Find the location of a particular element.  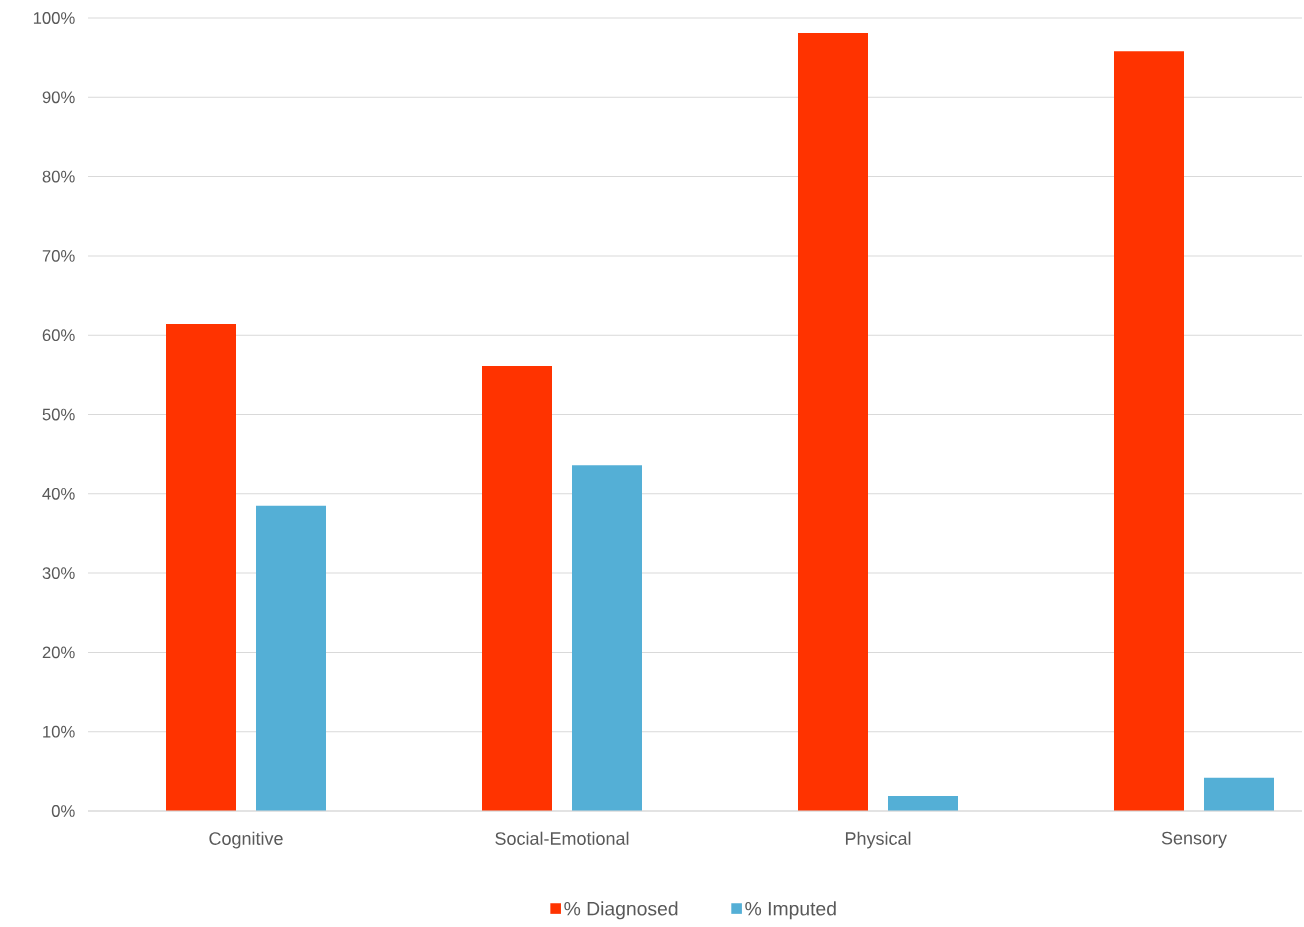

y-tick-label: 30% is located at coordinates (58, 573).